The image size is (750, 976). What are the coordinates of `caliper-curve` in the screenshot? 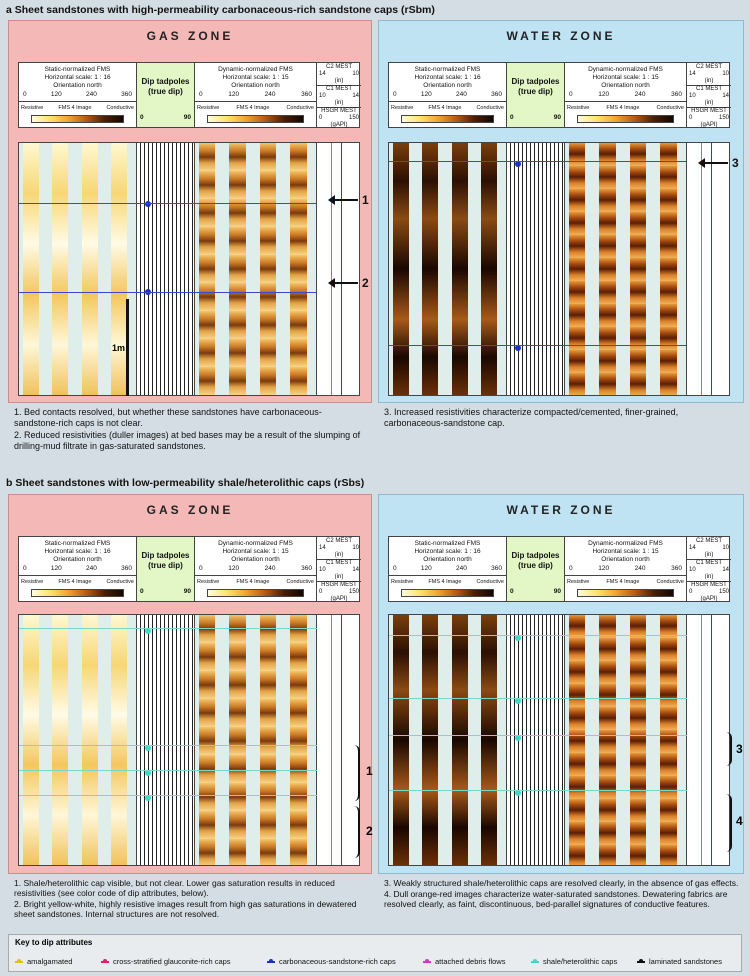 It's located at (711, 269).